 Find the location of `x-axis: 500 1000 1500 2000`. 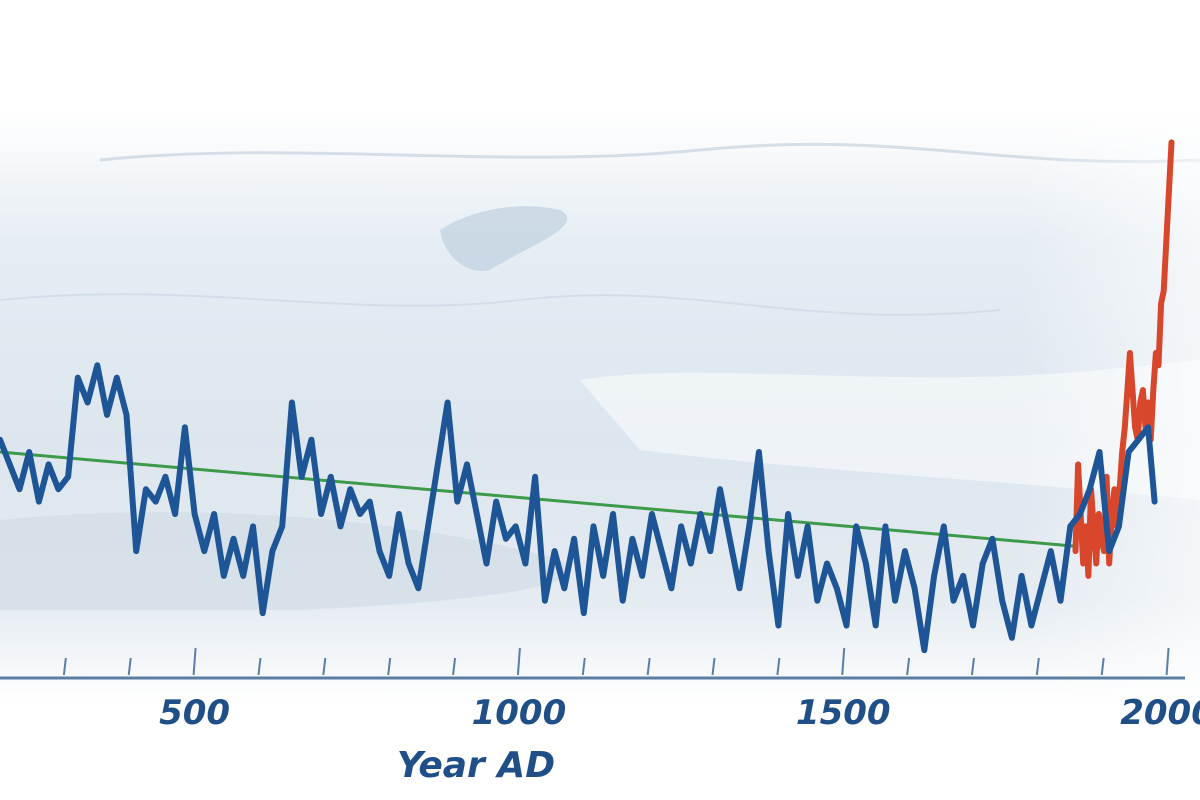

x-axis: 500 1000 1500 2000 is located at coordinates (600, 690).